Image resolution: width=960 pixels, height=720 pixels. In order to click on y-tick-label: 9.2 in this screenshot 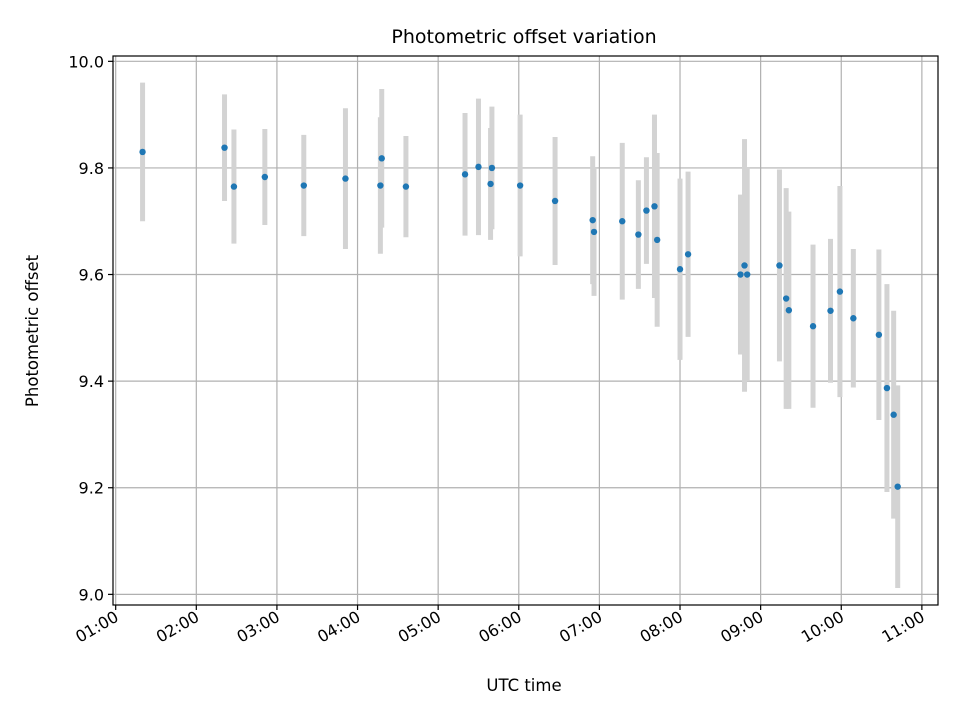, I will do `click(91, 488)`.